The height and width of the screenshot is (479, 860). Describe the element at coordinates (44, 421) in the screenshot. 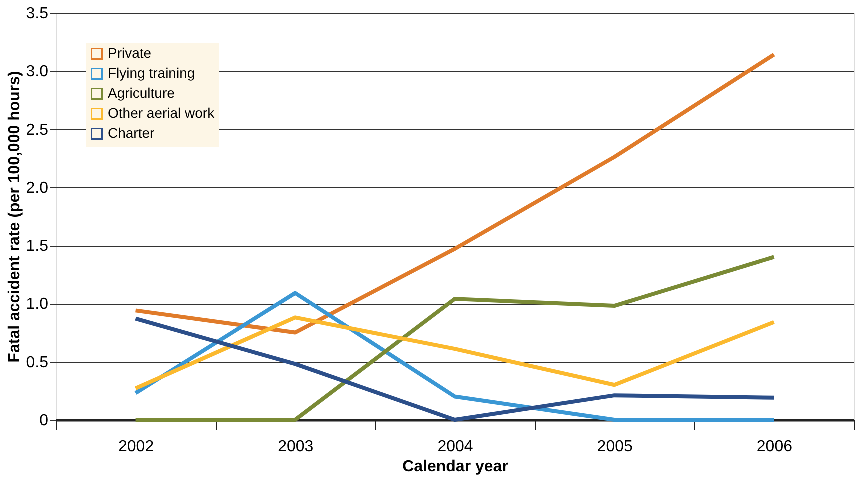

I see `y-tick-label: 0` at that location.